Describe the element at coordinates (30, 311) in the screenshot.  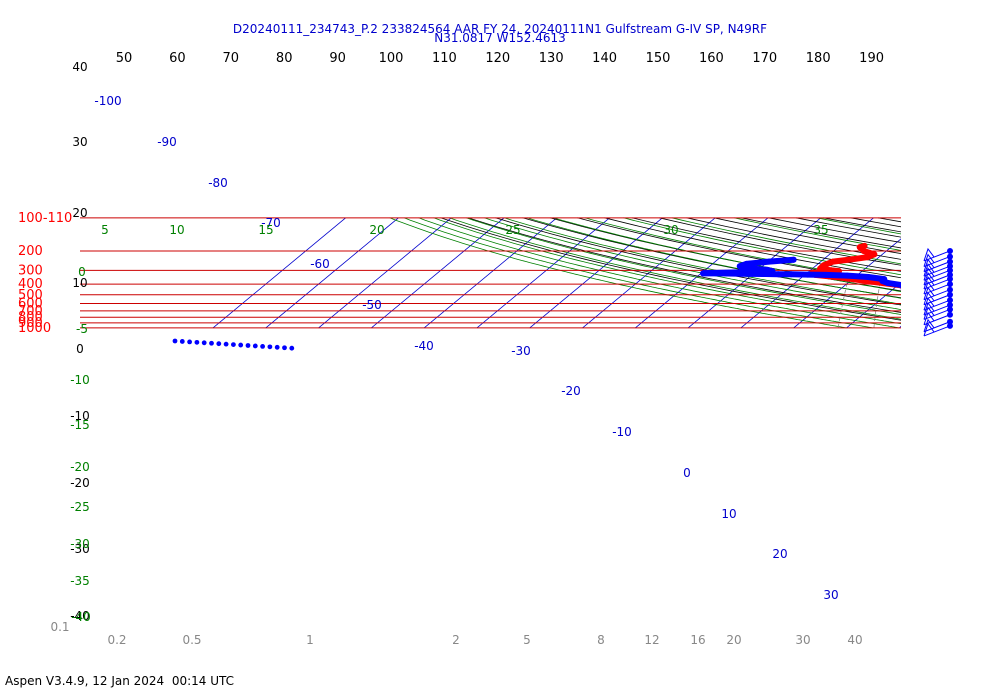
I see `pressure-label: 700` at that location.